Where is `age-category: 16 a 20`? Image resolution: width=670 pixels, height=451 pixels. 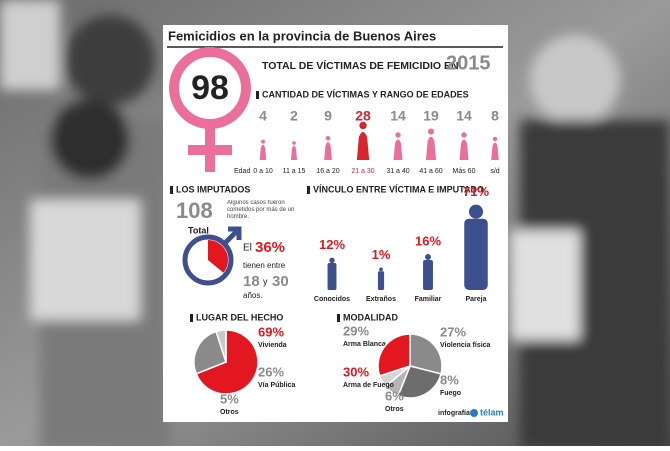
age-category: 16 a 20 is located at coordinates (327, 171).